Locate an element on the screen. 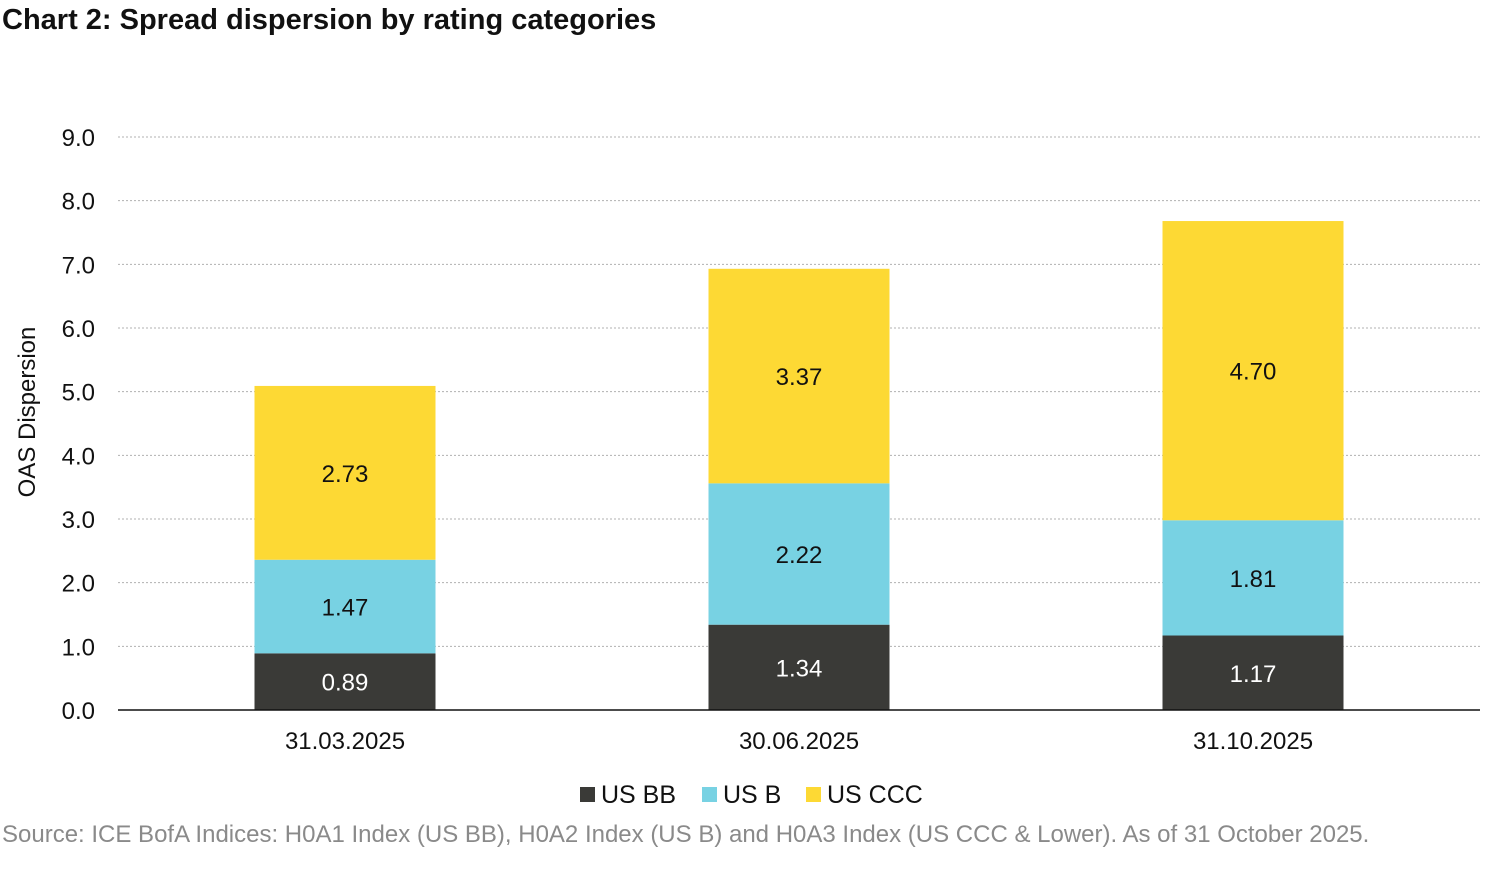  data-label: 4.70 is located at coordinates (1253, 372).